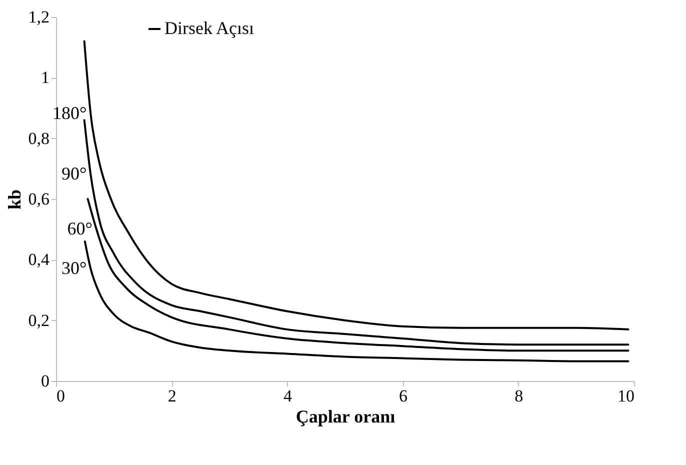 The width and height of the screenshot is (686, 465). I want to click on series-label: 180°, so click(69, 113).